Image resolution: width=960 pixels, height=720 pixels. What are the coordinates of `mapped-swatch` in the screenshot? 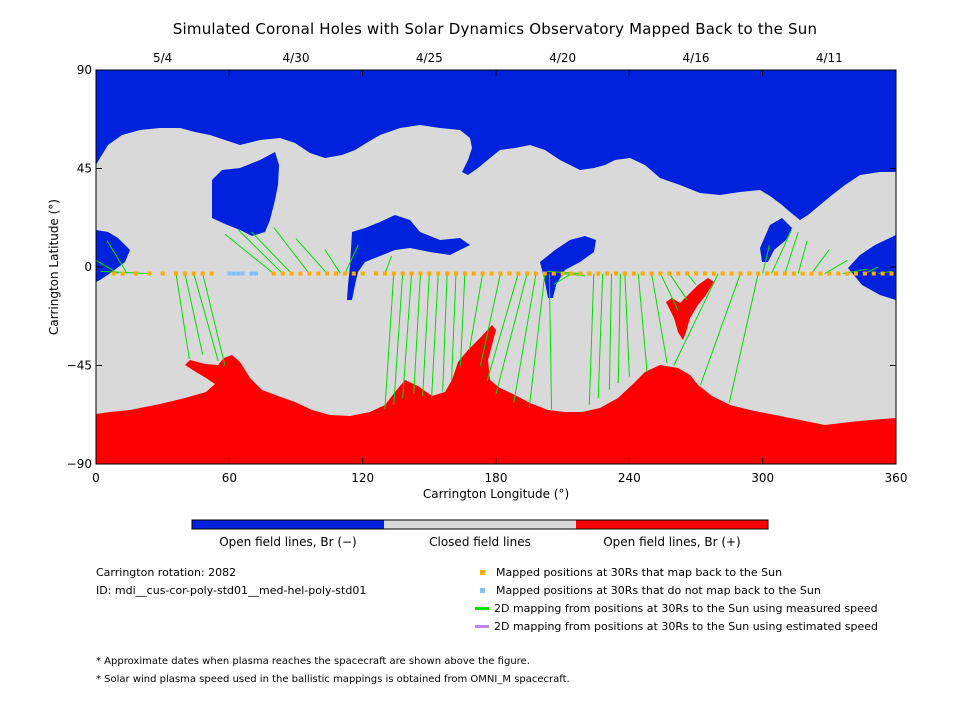 It's located at (482, 572).